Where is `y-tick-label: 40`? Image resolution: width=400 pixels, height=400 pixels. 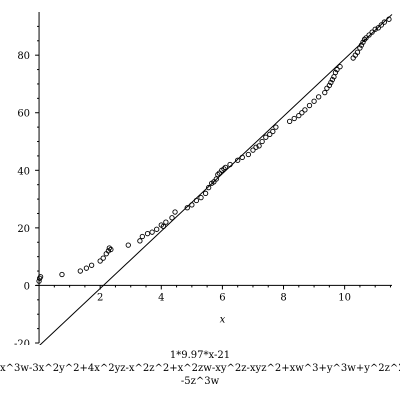
y-tick-label: 40 is located at coordinates (23, 171).